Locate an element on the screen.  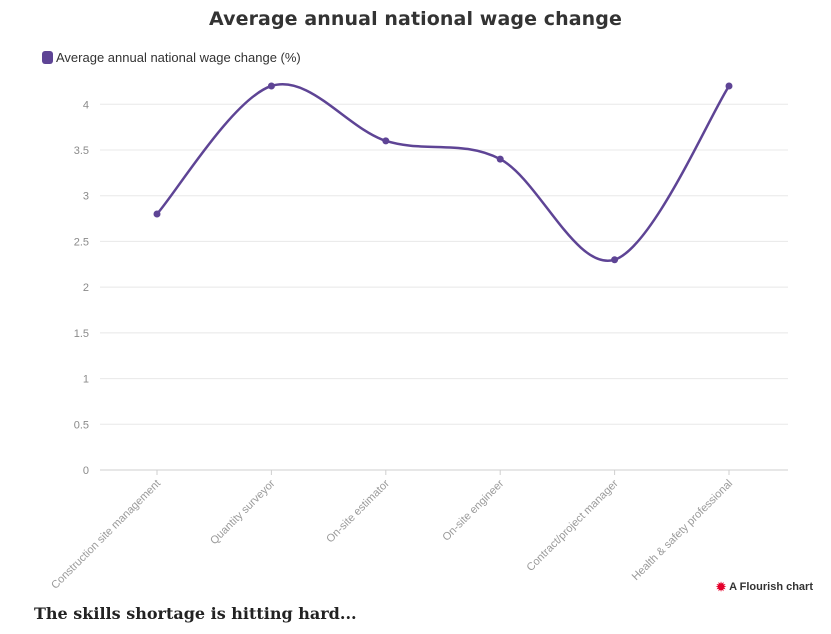
y-tick-label: 1 is located at coordinates (86, 380).